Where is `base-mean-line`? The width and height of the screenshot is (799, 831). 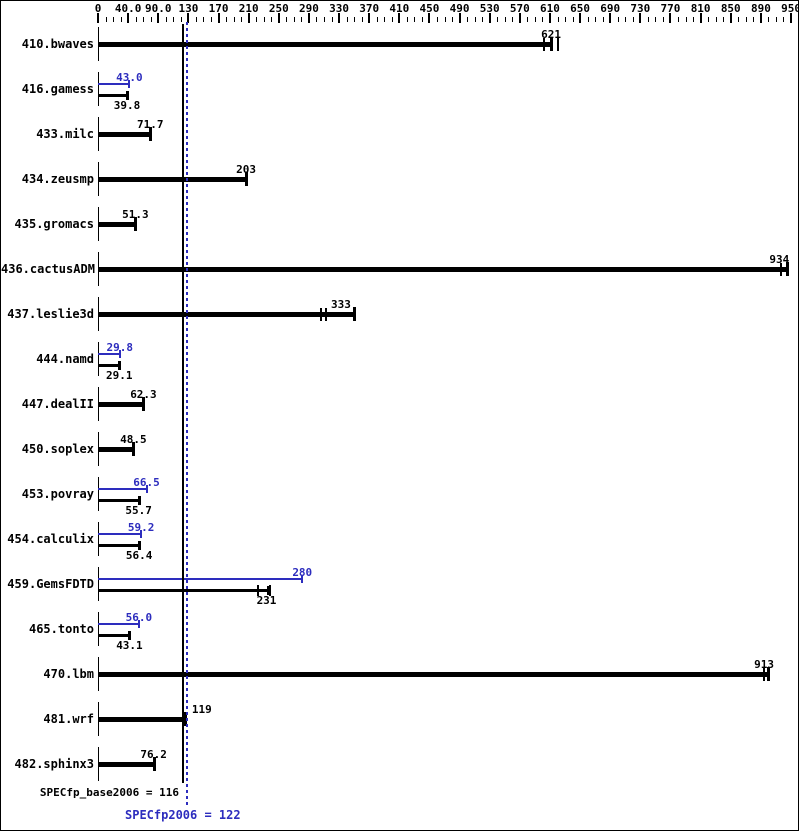
base-mean-line is located at coordinates (183, 403).